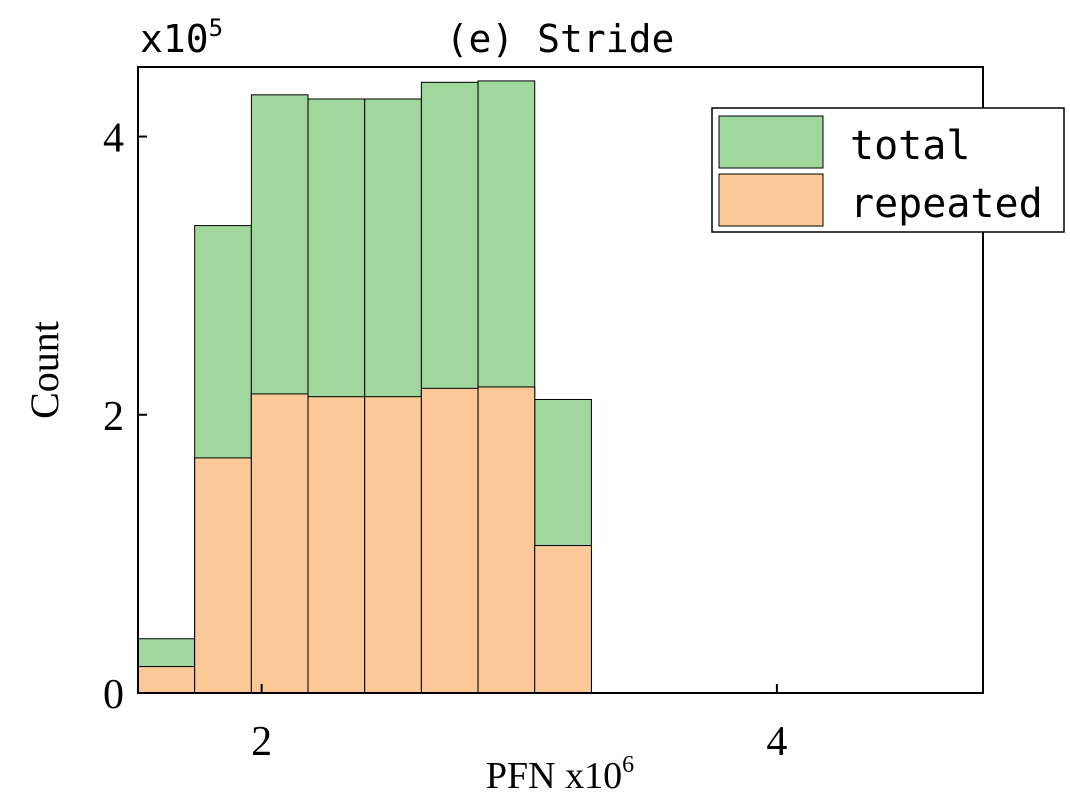 The height and width of the screenshot is (806, 1070). What do you see at coordinates (946, 204) in the screenshot?
I see `legend-label-repeated: repeated` at bounding box center [946, 204].